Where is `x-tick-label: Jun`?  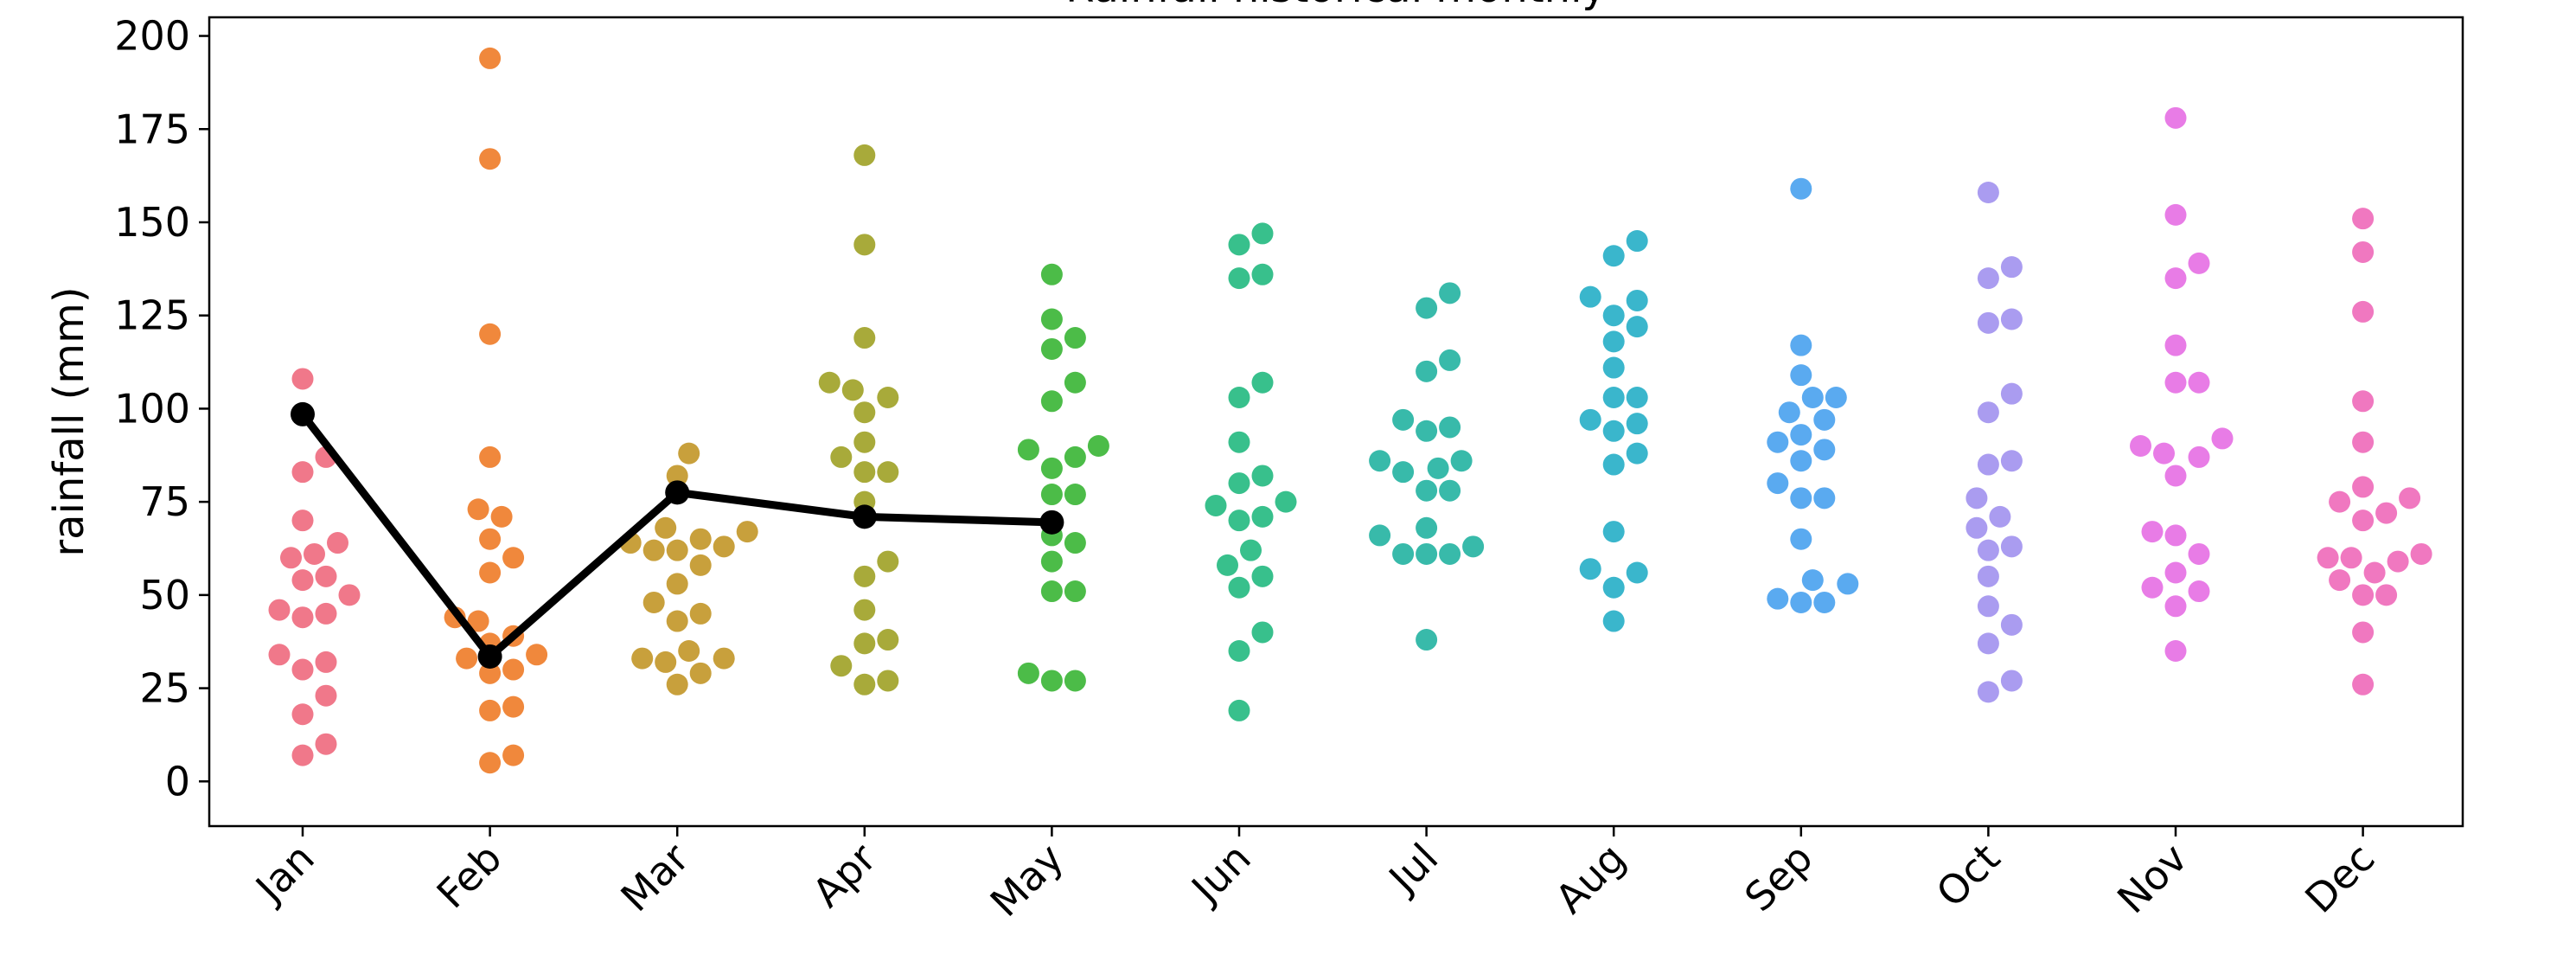 x-tick-label: Jun is located at coordinates (1221, 874).